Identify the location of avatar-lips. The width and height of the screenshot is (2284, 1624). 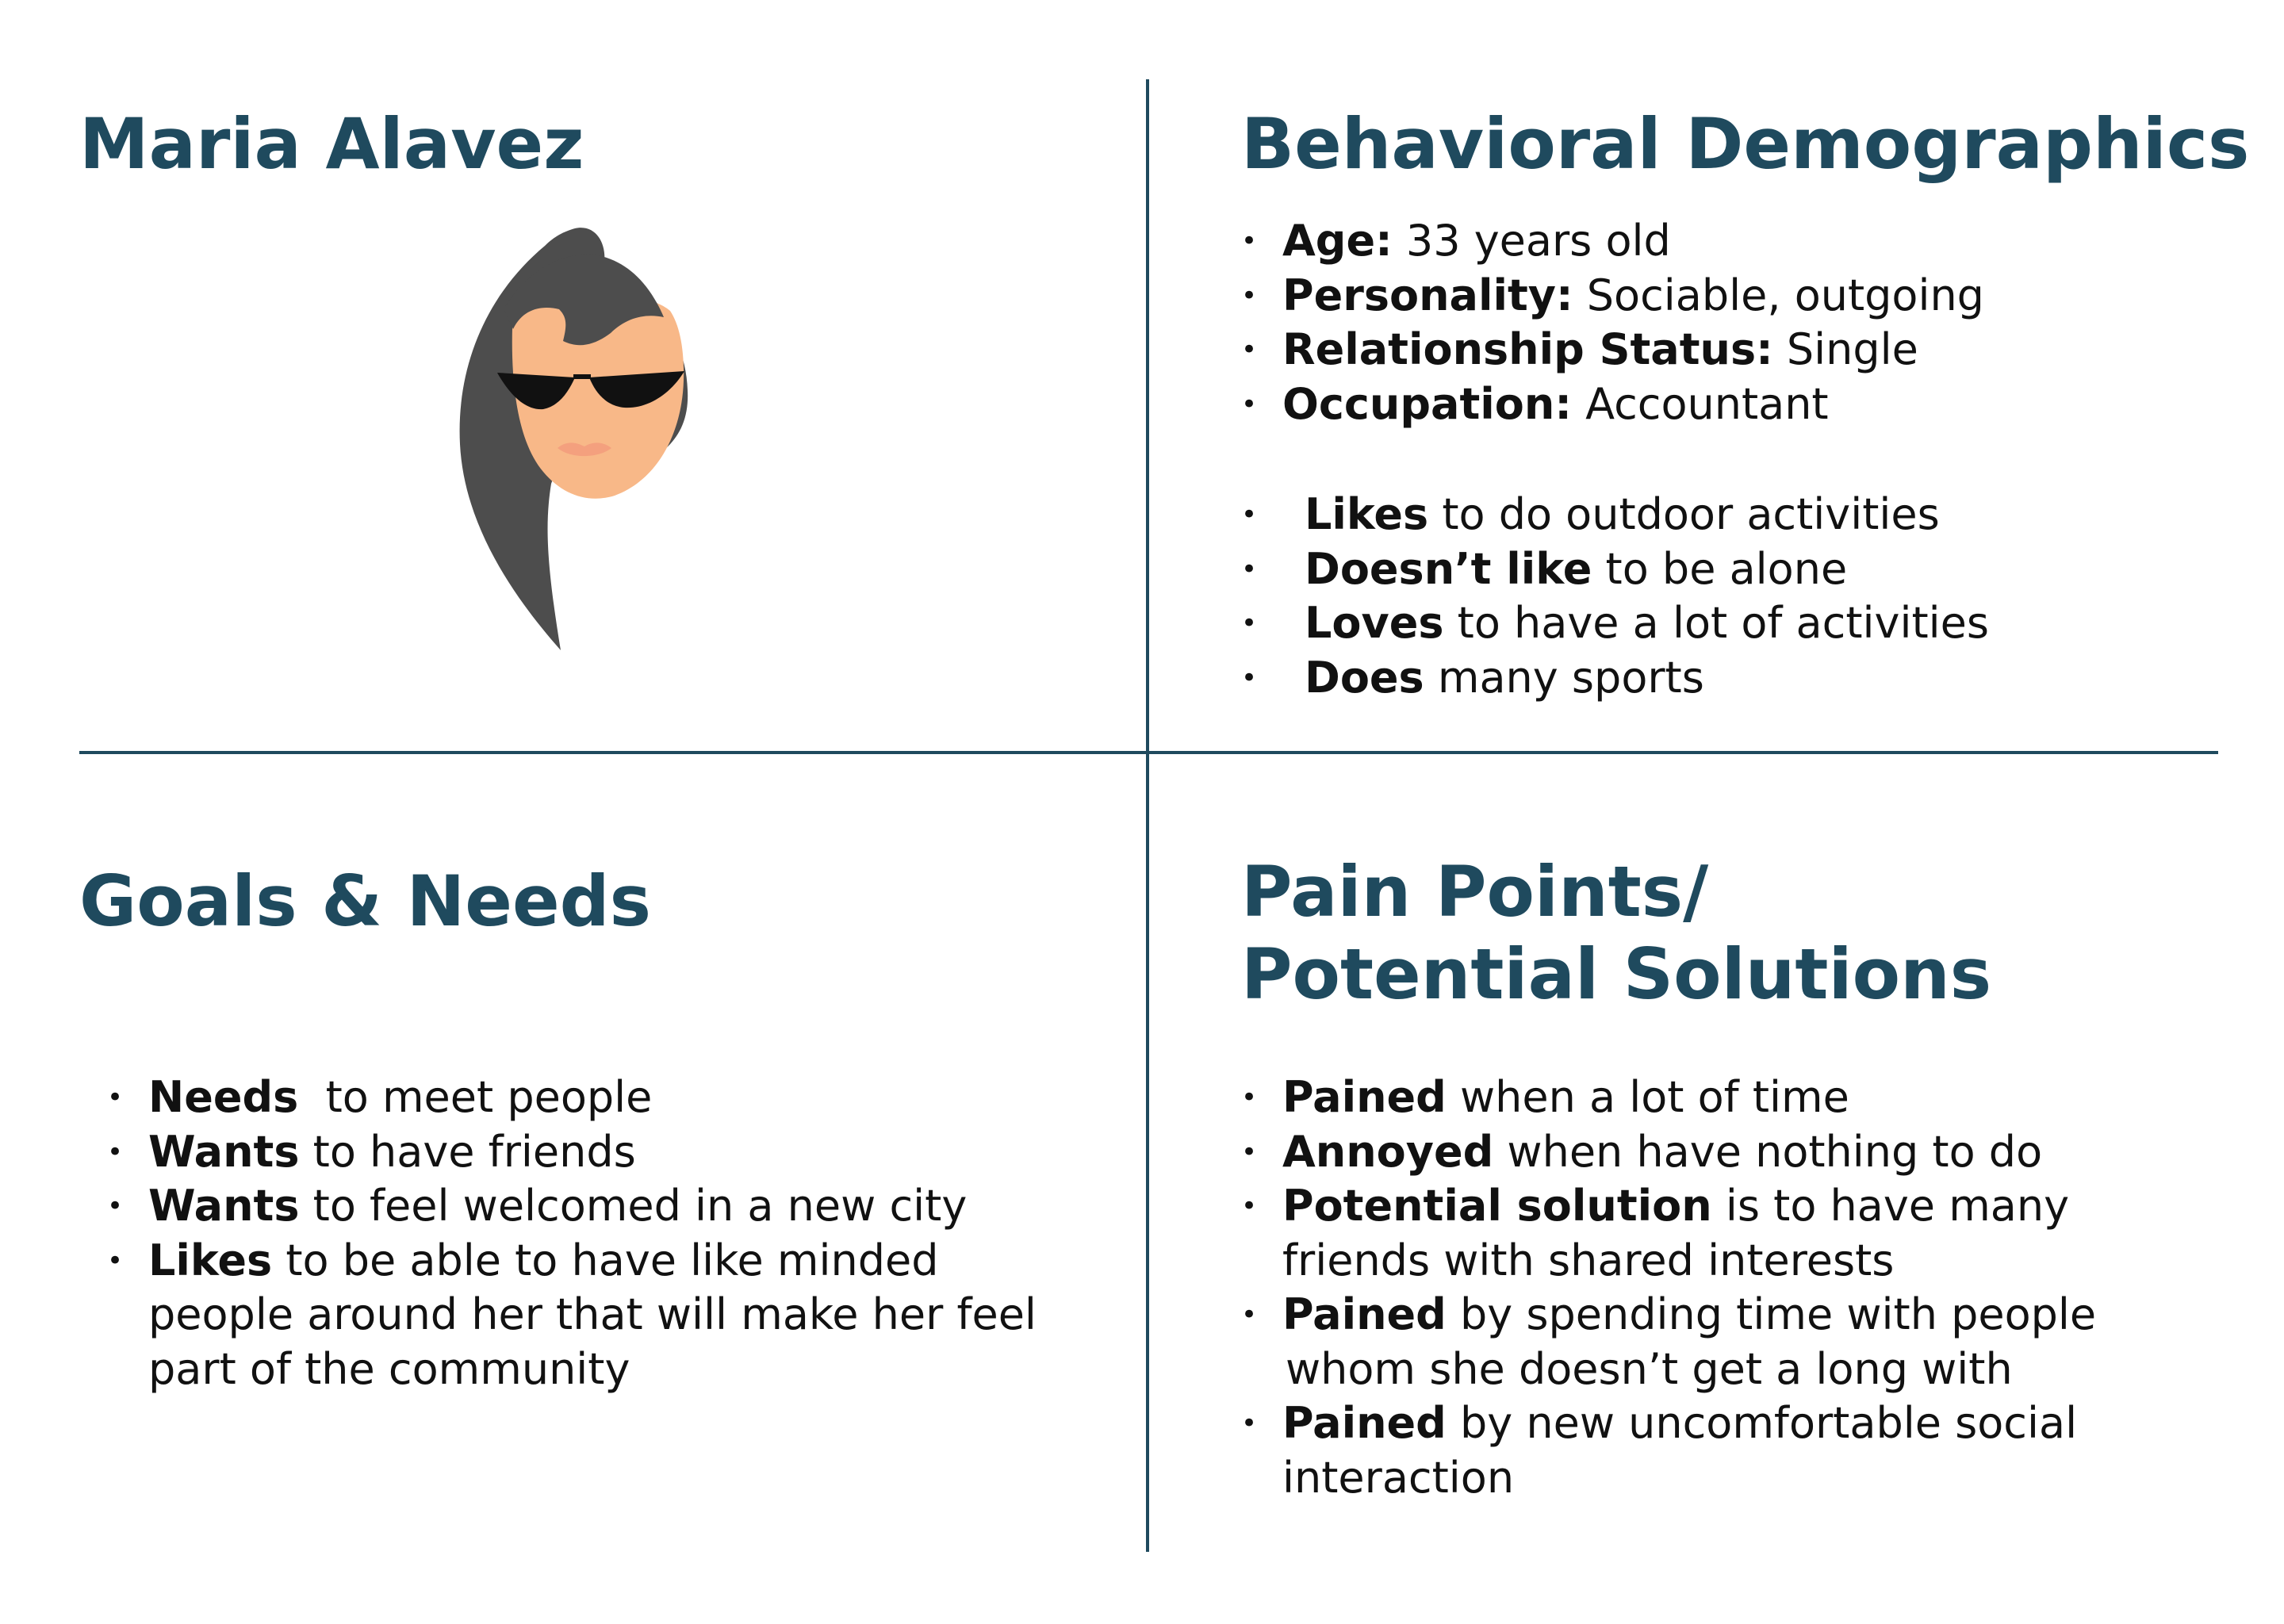
(584, 449).